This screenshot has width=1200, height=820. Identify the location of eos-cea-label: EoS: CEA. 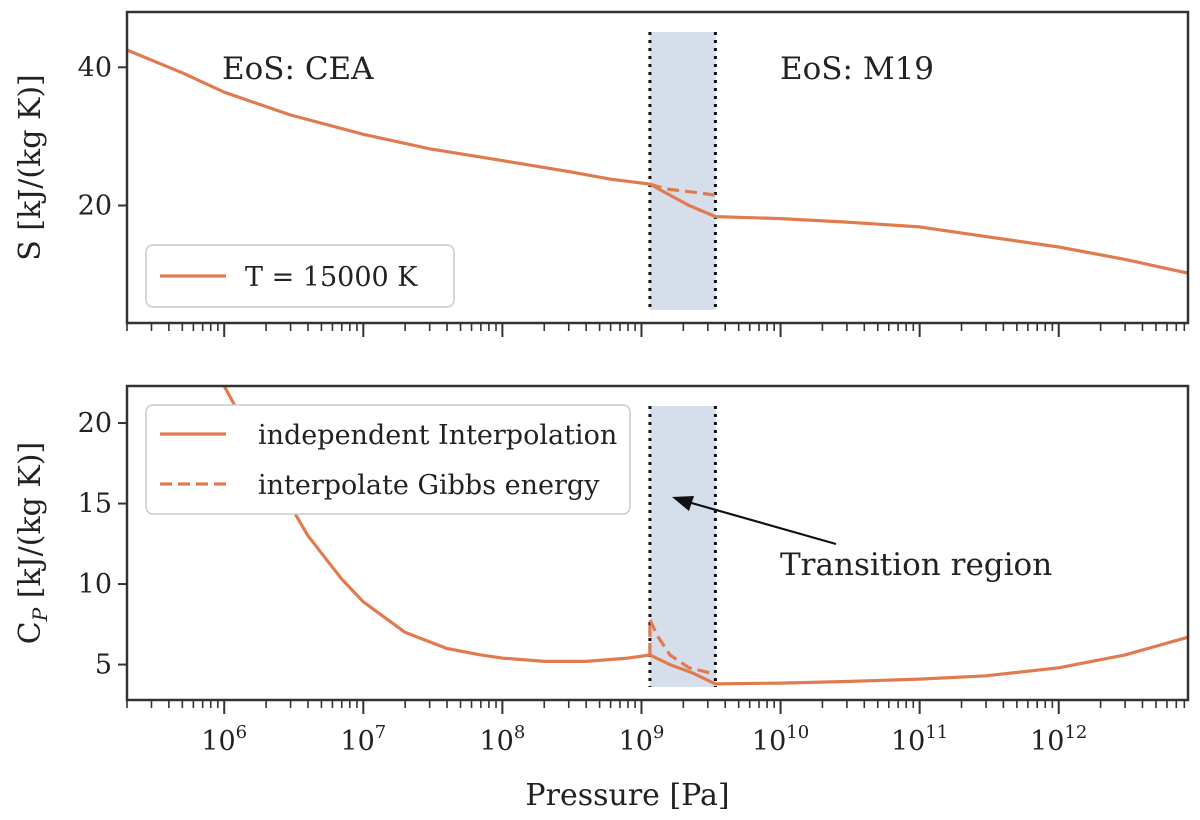
(298, 69).